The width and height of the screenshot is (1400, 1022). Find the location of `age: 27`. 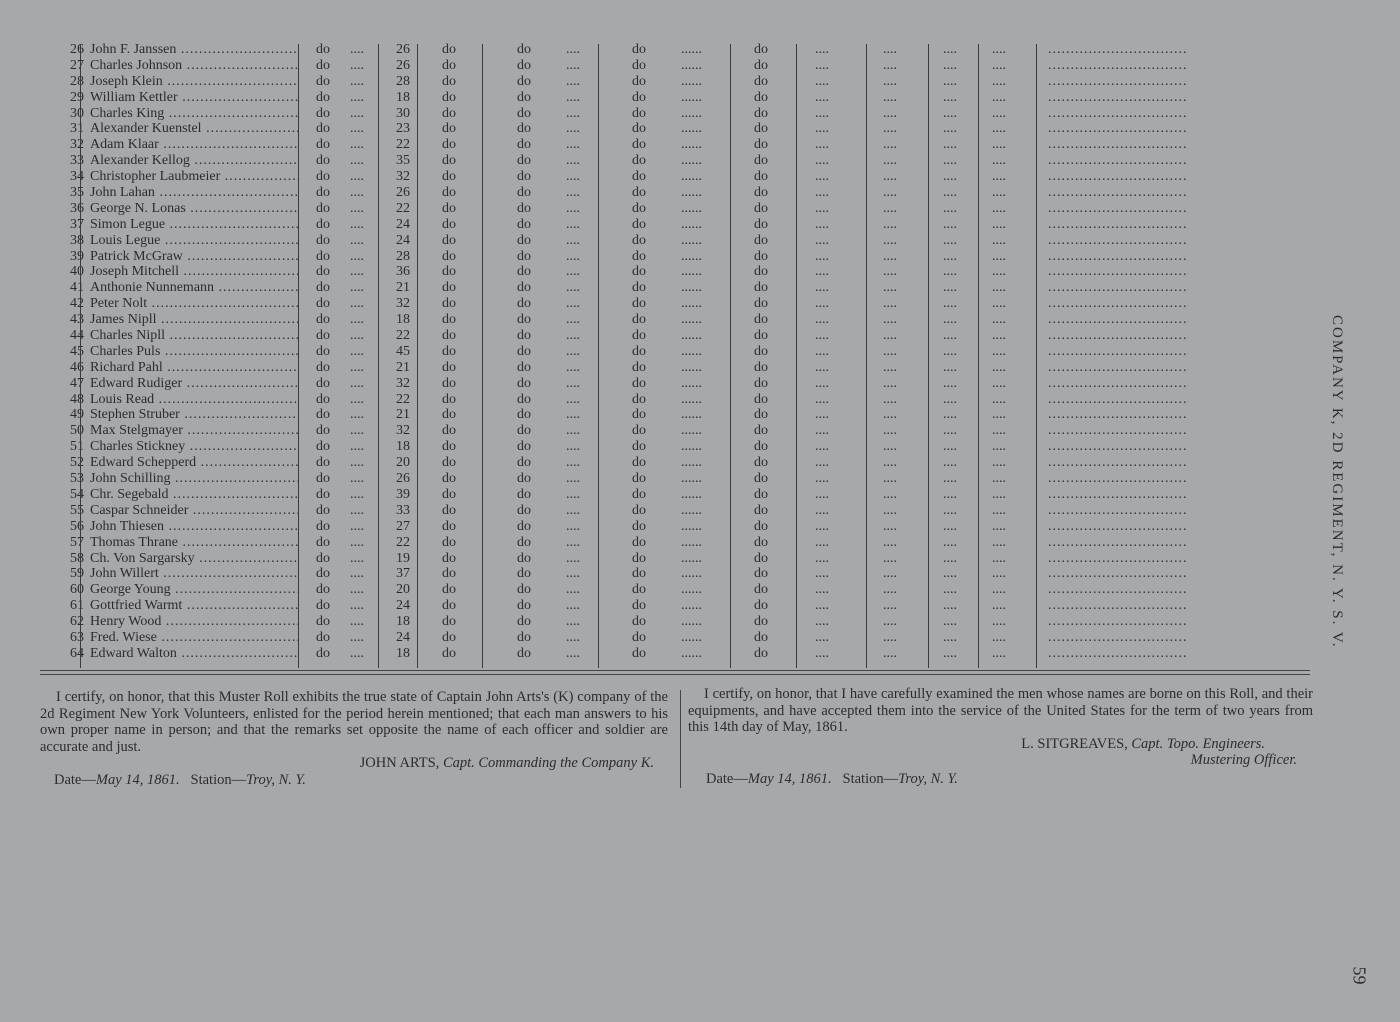

age: 27 is located at coordinates (403, 526).